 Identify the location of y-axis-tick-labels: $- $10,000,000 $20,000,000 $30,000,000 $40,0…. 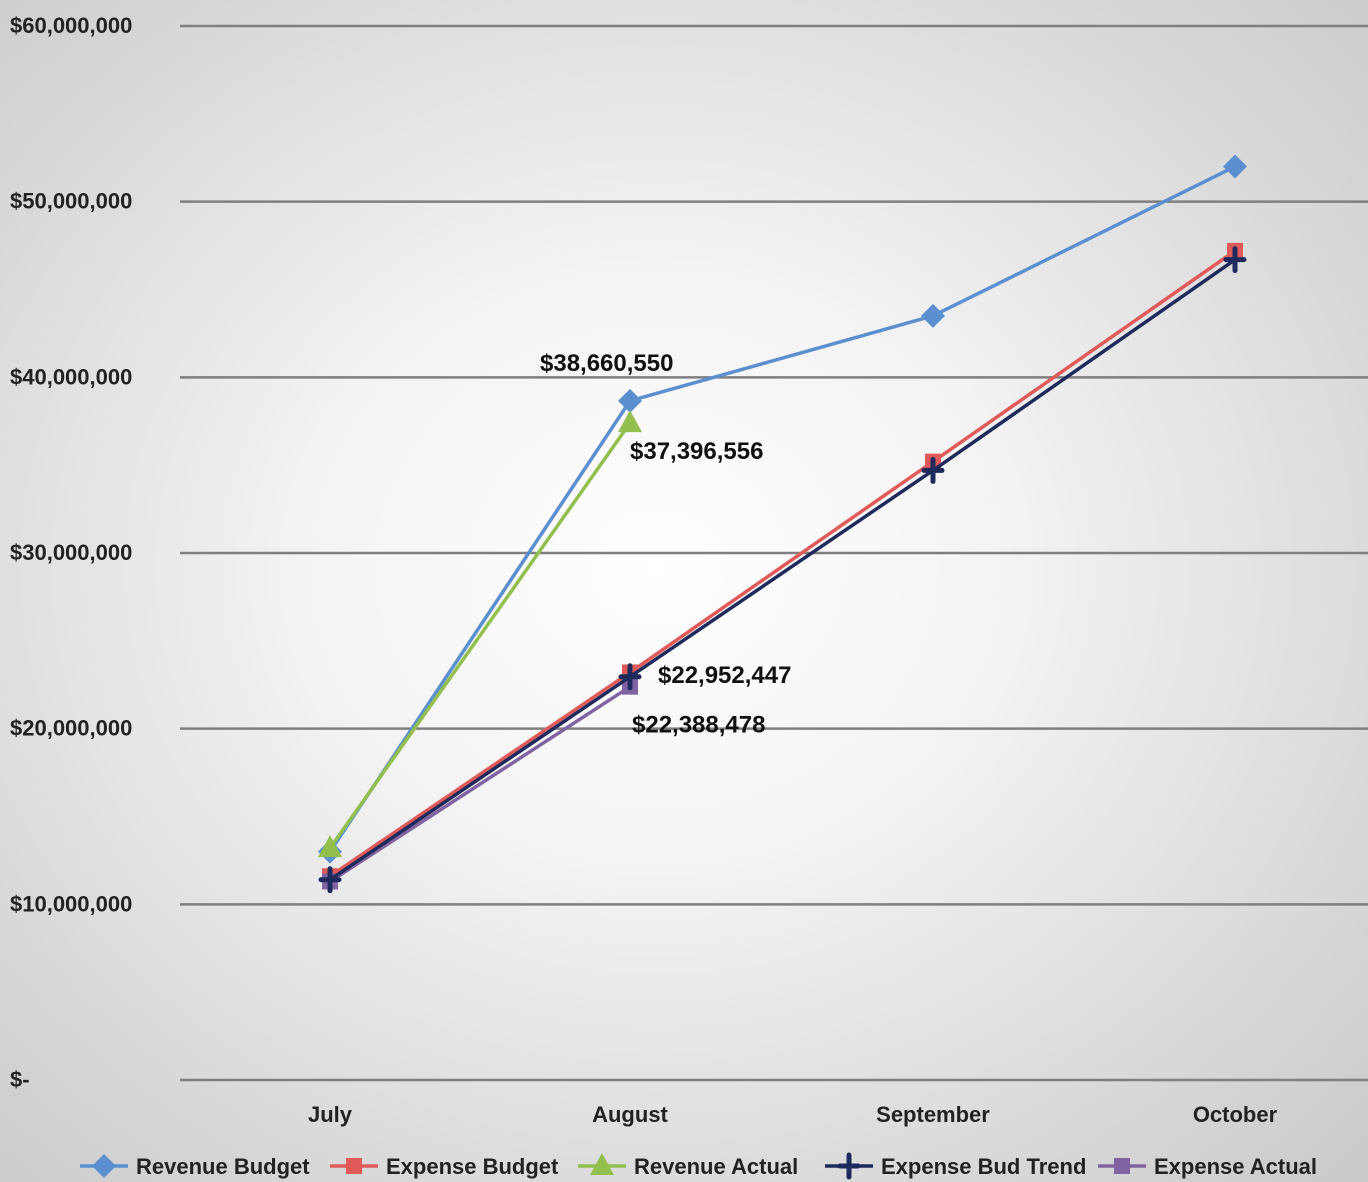
(71, 552).